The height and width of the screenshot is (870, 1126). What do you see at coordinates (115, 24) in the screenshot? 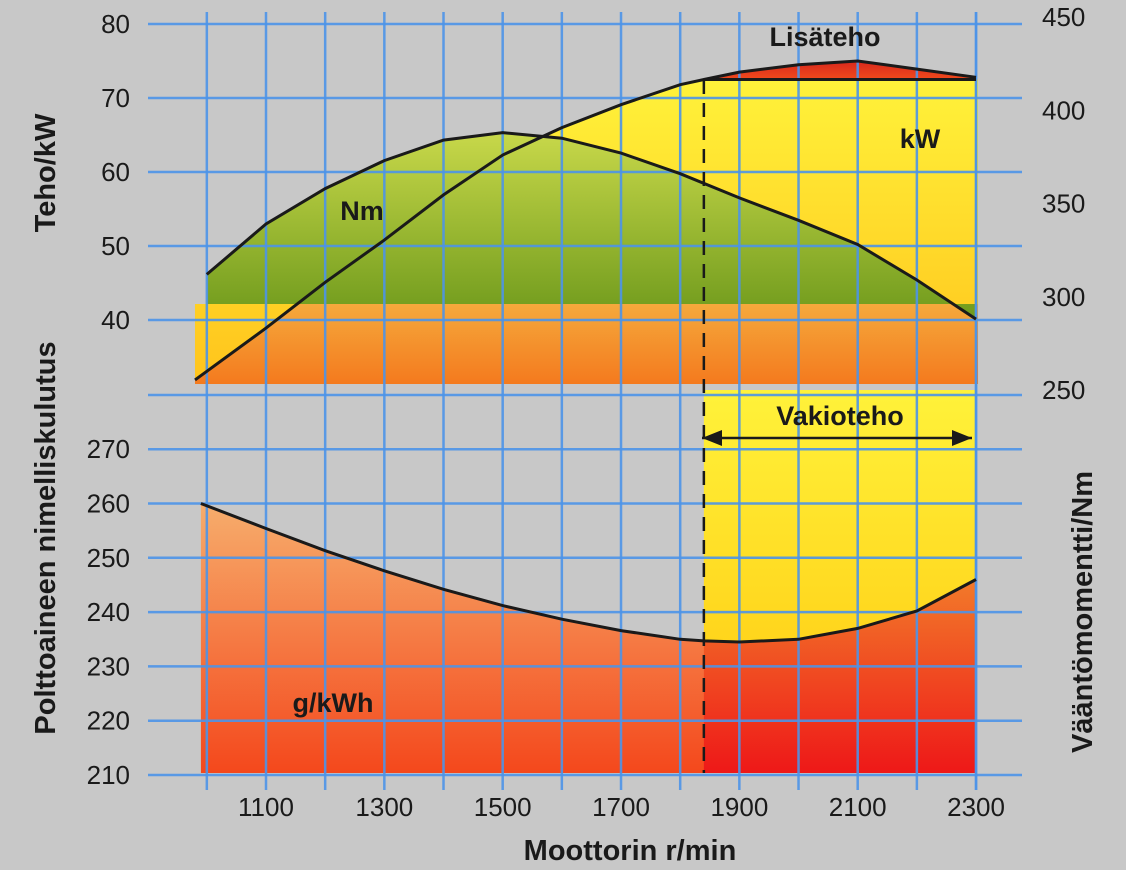
I see `y-tick-label-power: 80` at bounding box center [115, 24].